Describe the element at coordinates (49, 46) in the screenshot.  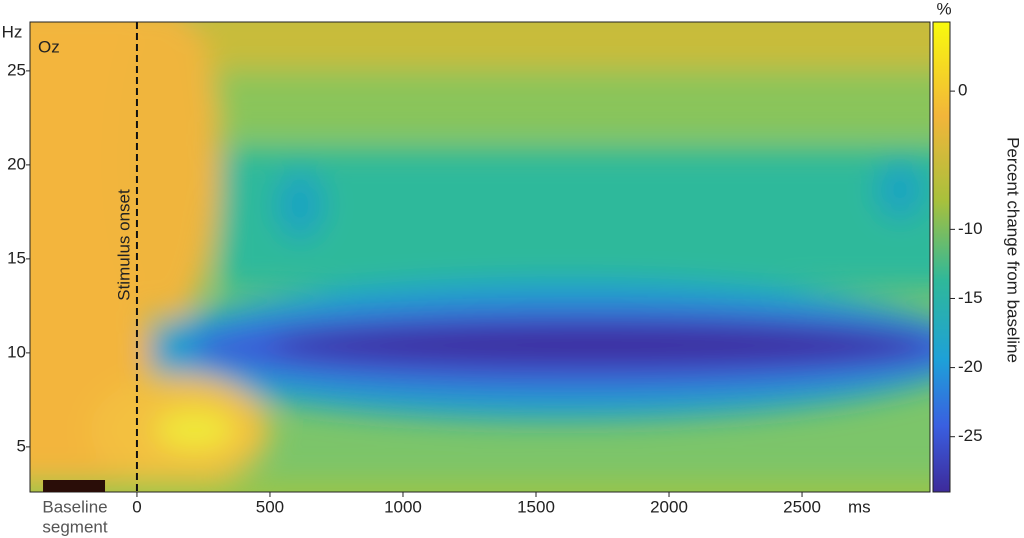
I see `channel-label: Oz` at that location.